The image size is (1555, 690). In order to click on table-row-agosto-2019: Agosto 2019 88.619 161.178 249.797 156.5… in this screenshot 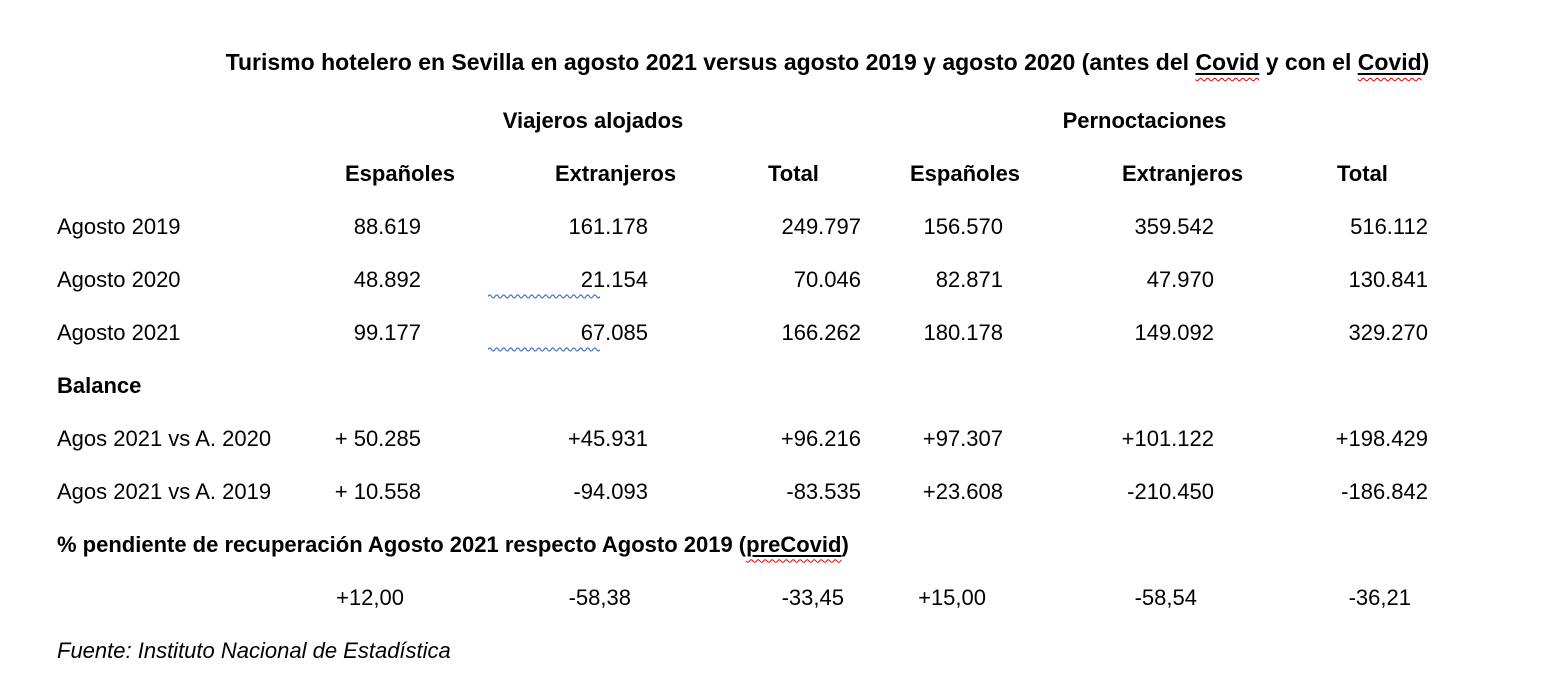, I will do `click(806, 226)`.